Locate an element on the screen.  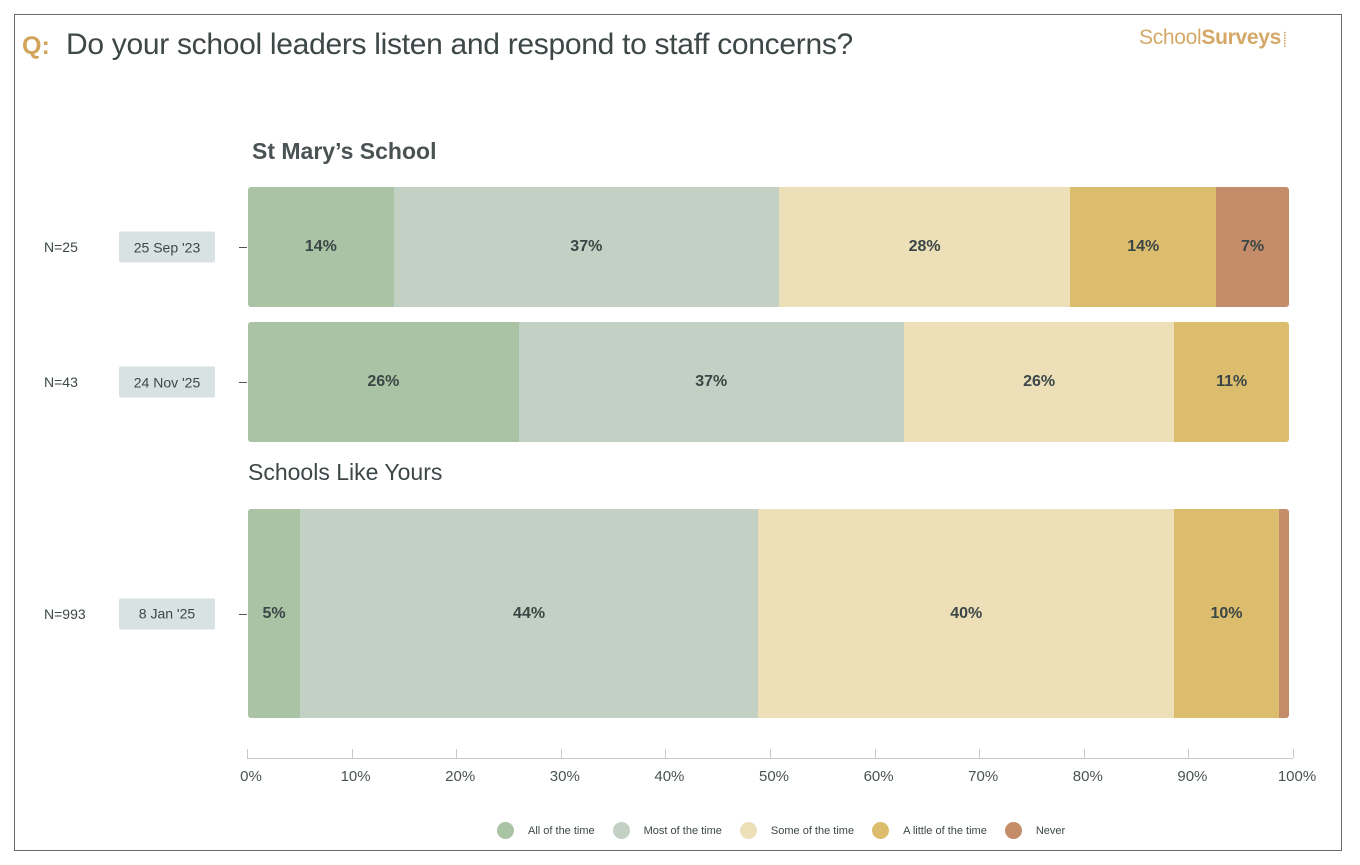
legend-label: A little of the time is located at coordinates (945, 830).